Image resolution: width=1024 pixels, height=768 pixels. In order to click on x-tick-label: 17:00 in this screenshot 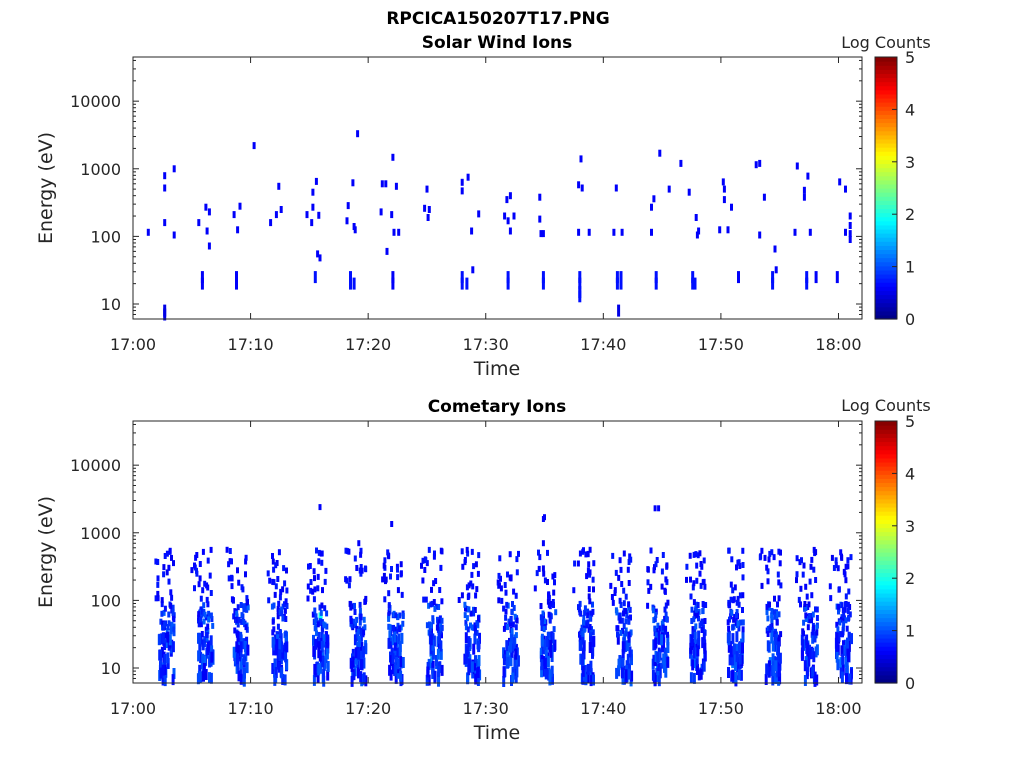, I will do `click(133, 708)`.